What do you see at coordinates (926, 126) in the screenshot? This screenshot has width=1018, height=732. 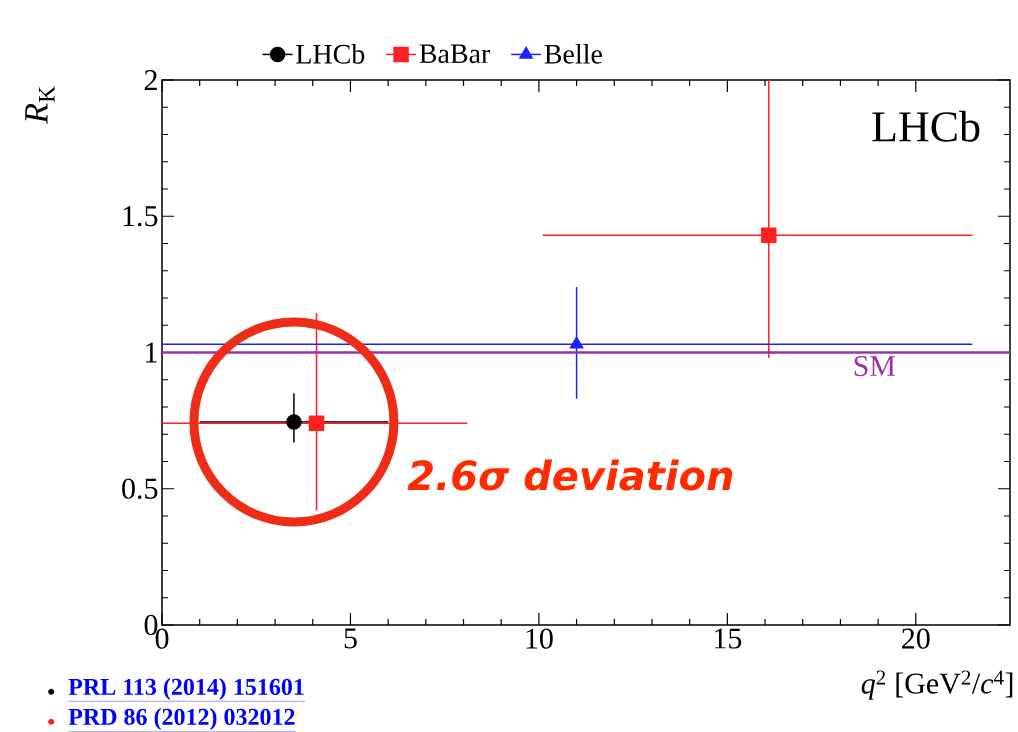 I see `annotation: LHCb` at bounding box center [926, 126].